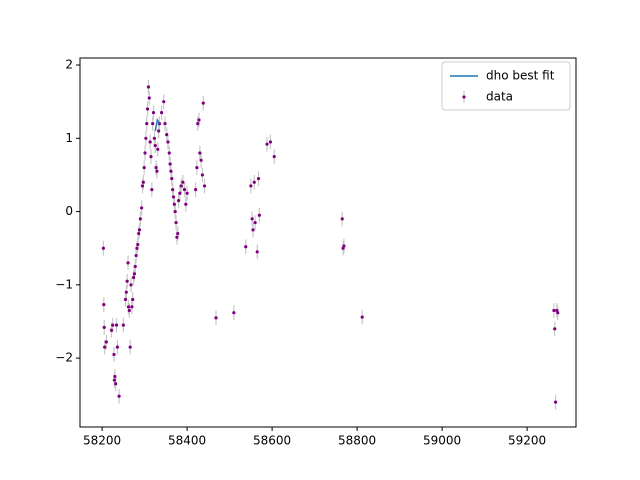 This screenshot has height=480, width=640. I want to click on legend-label: data, so click(499, 97).